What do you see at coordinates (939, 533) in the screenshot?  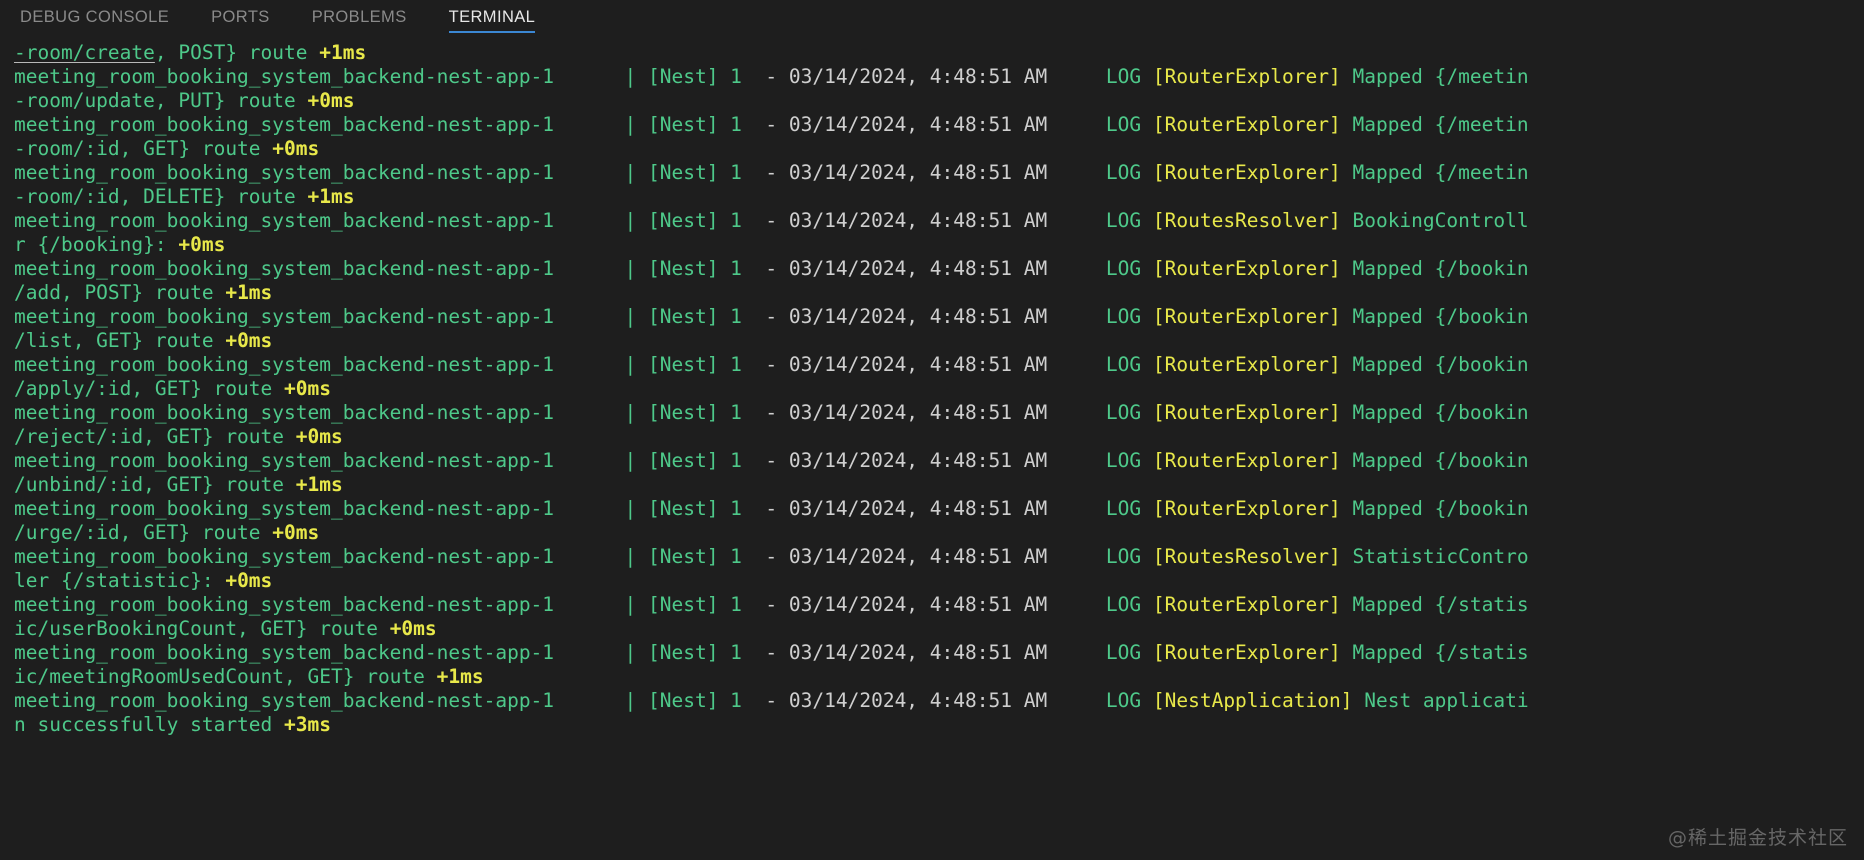 I see `terminal-line: /urge/:id, GET} route +0ms` at bounding box center [939, 533].